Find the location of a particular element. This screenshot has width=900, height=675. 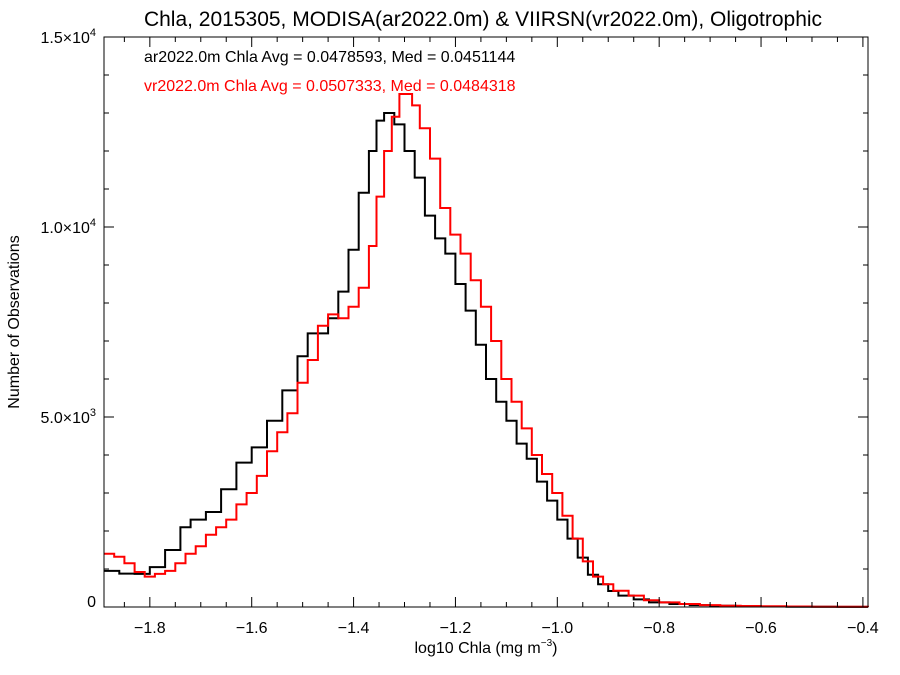

y-tick-label: 1.5×10⁴ is located at coordinates (68, 37).